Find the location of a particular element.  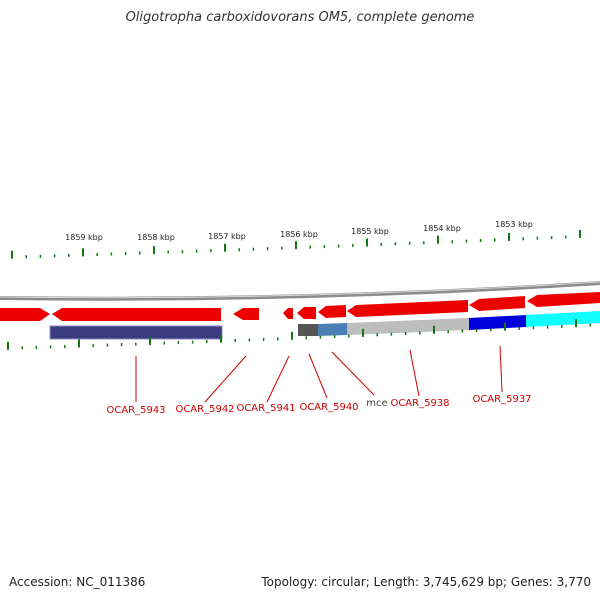

accession-text: Accession: NC_011386 is located at coordinates (77, 582).